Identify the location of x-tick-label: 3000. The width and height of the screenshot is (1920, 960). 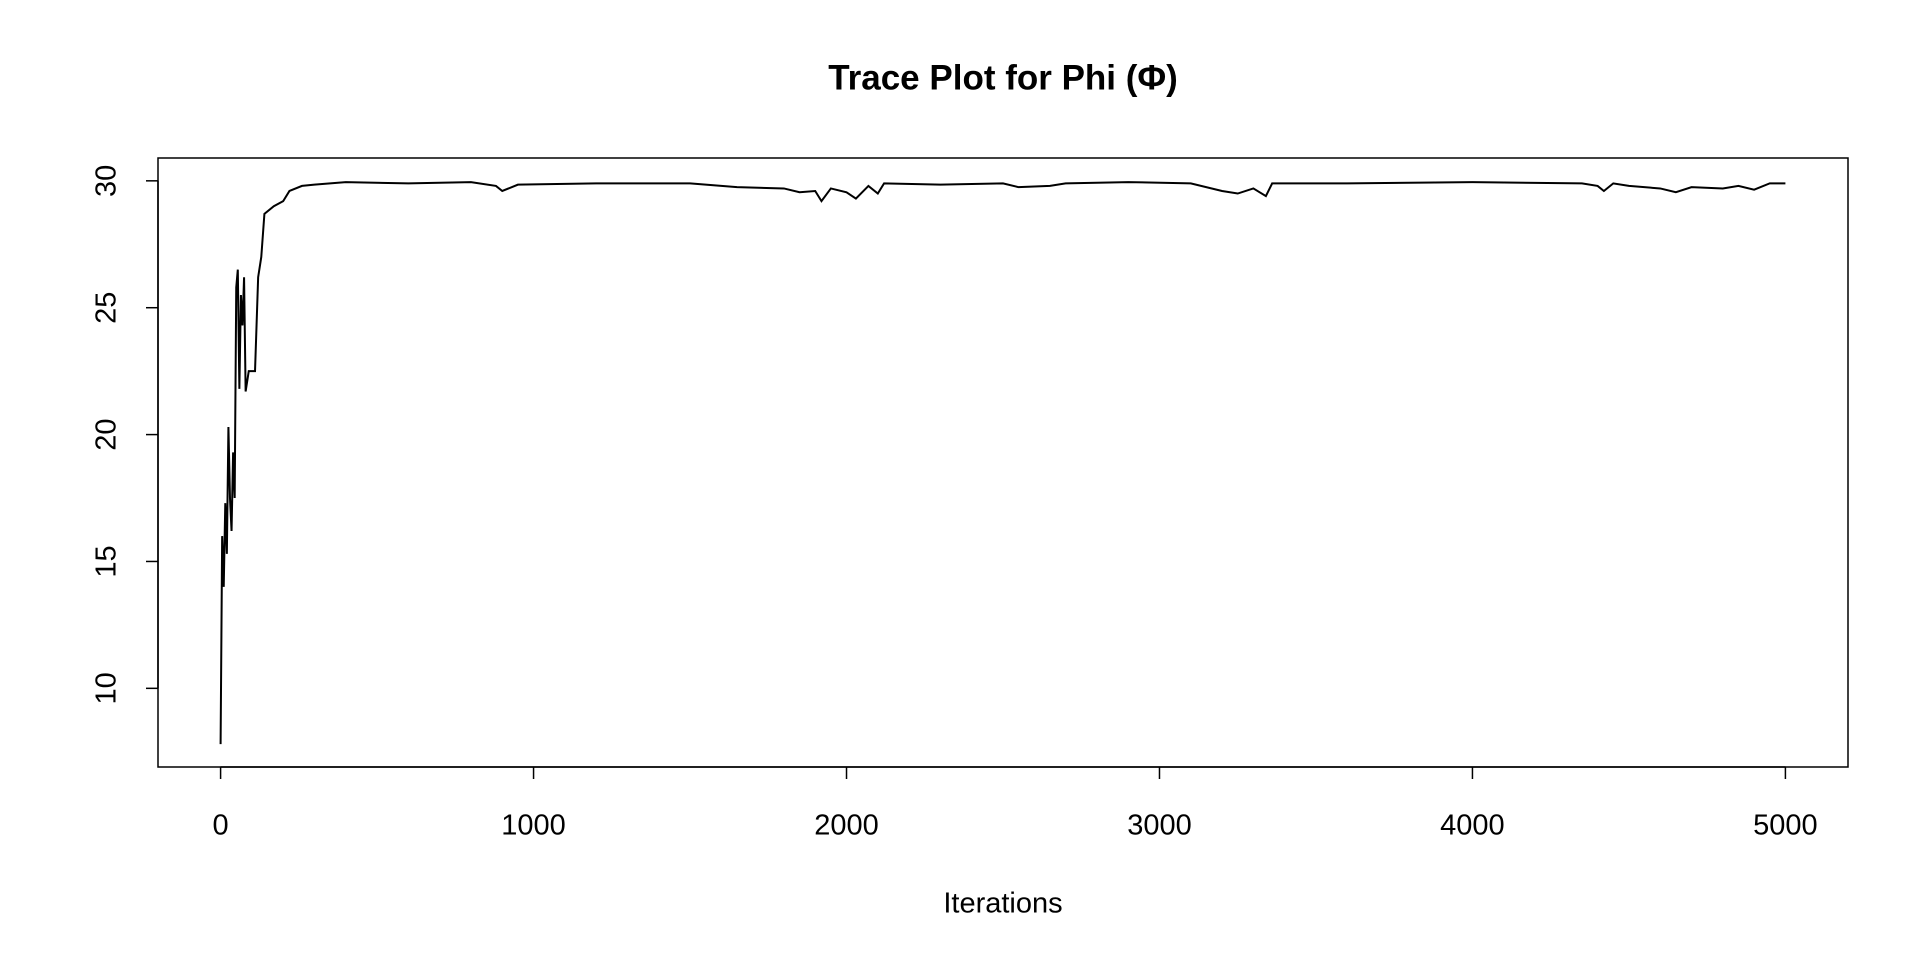
(1159, 826).